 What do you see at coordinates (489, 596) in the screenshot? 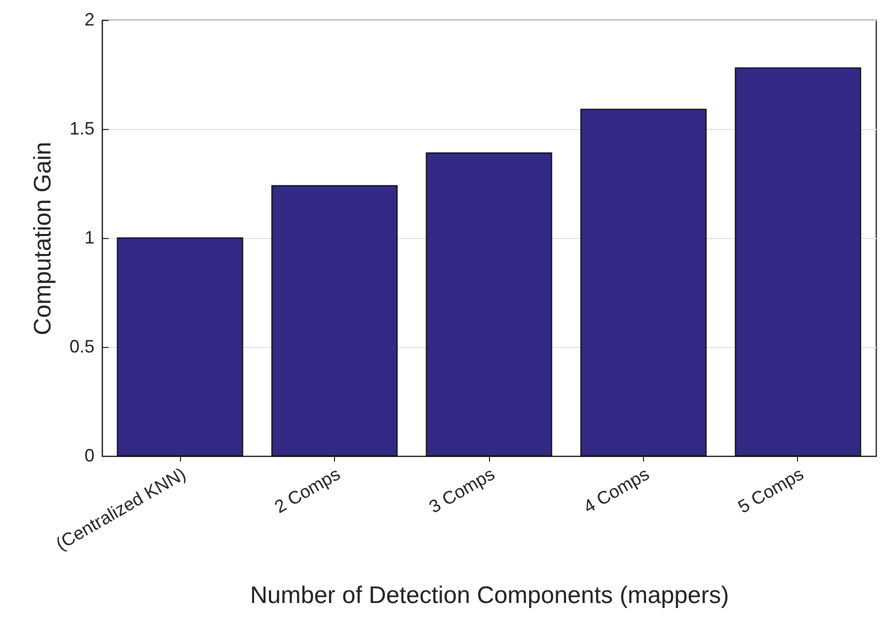
I see `x-axis-title: Number of Detection Components (mappers)` at bounding box center [489, 596].